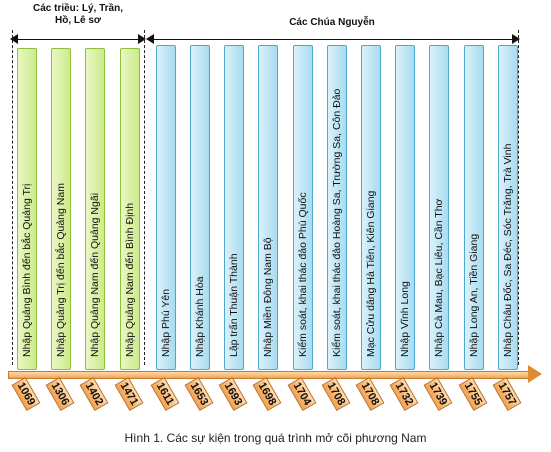  Describe the element at coordinates (473, 394) in the screenshot. I see `year-tag: 1755` at that location.